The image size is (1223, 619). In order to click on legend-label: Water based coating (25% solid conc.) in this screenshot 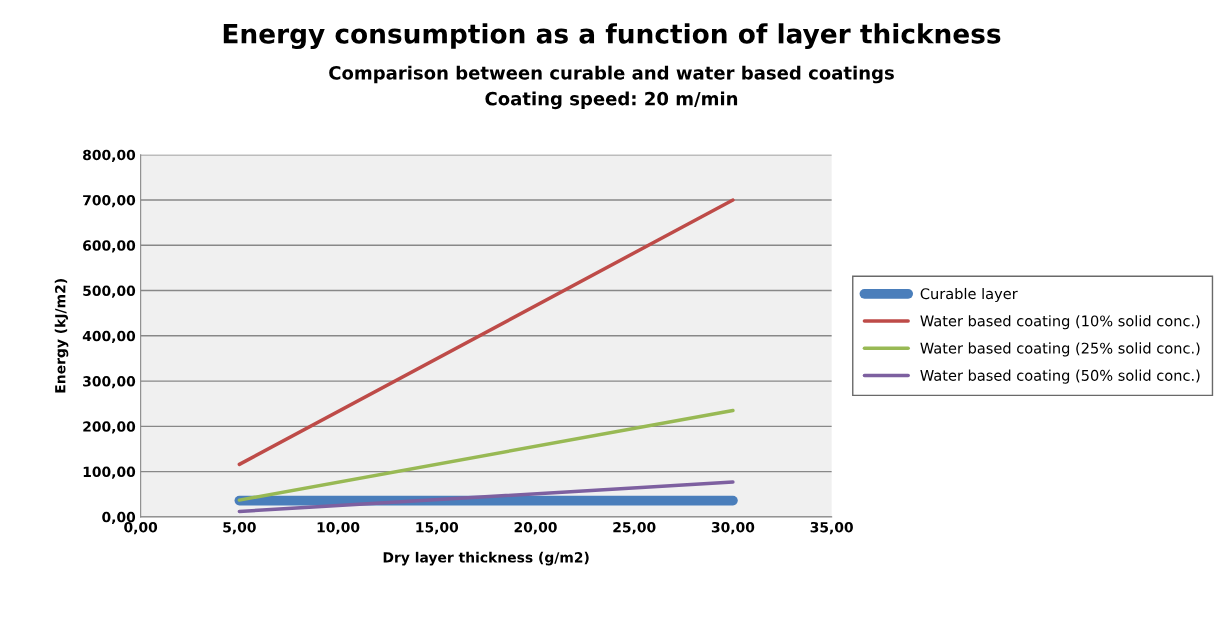, I will do `click(1060, 349)`.